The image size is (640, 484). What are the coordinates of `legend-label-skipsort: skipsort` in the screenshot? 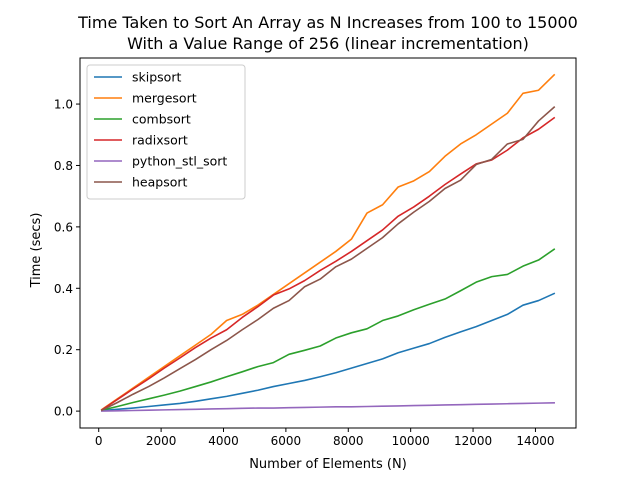 It's located at (156, 77).